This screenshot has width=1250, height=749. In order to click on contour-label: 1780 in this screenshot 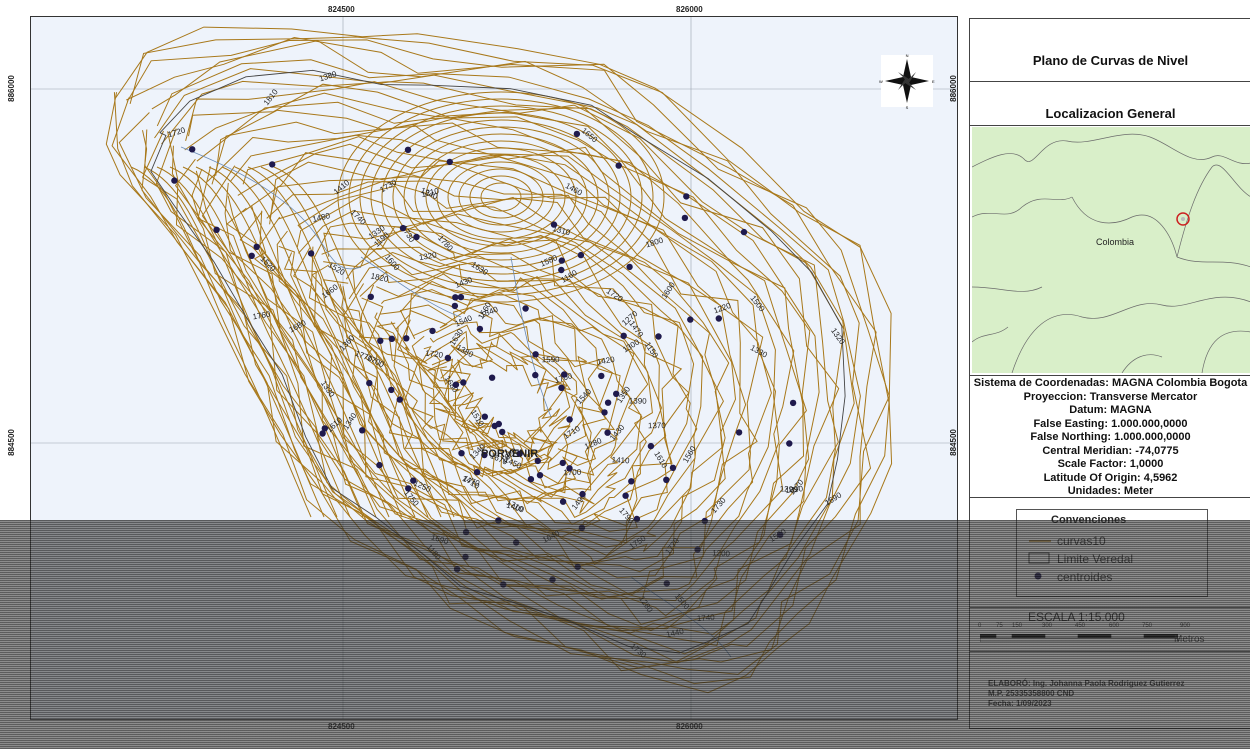, I will do `click(445, 244)`.